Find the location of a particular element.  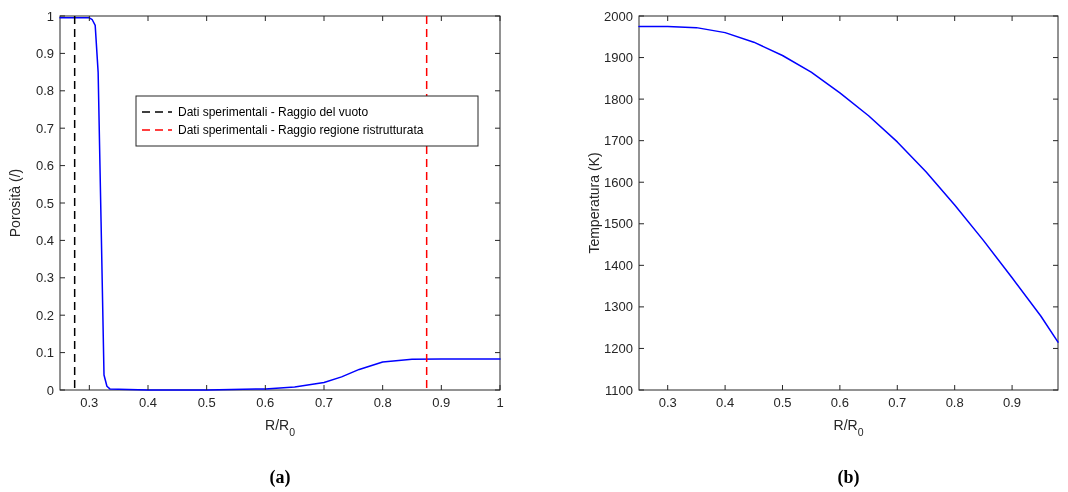

y-tick-label: 0.8 is located at coordinates (44, 91).